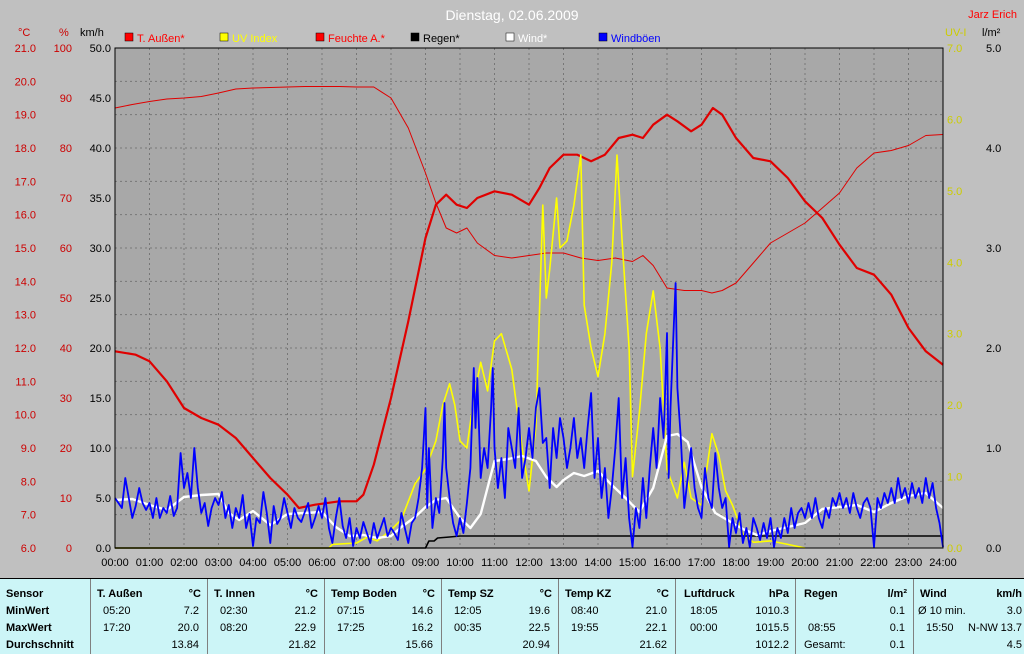 Image resolution: width=1024 pixels, height=654 pixels. I want to click on stats-header: T. Innen, so click(234, 594).